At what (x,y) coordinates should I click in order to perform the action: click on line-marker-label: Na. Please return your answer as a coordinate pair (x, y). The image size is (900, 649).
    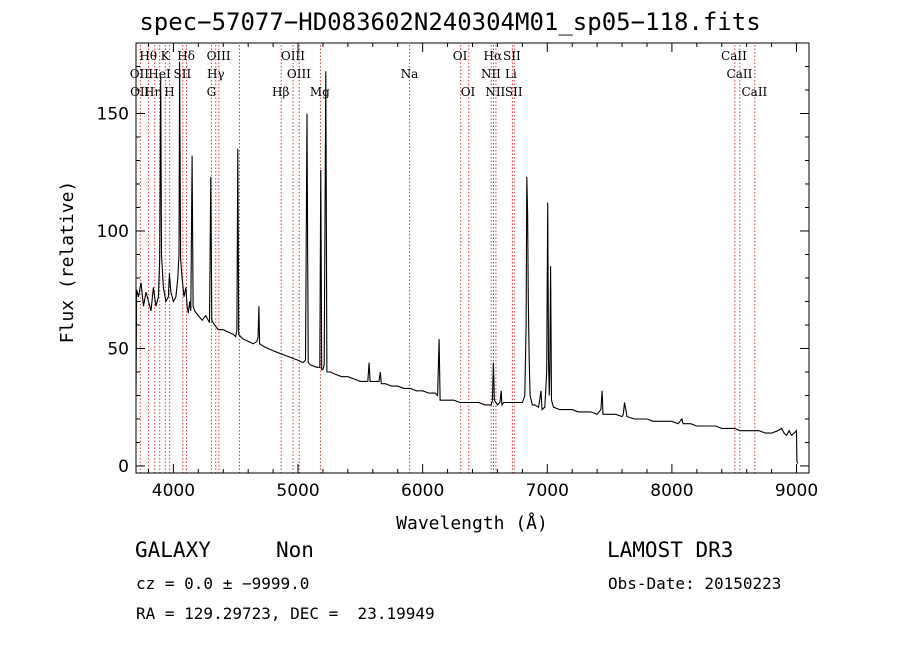
    Looking at the image, I should click on (410, 74).